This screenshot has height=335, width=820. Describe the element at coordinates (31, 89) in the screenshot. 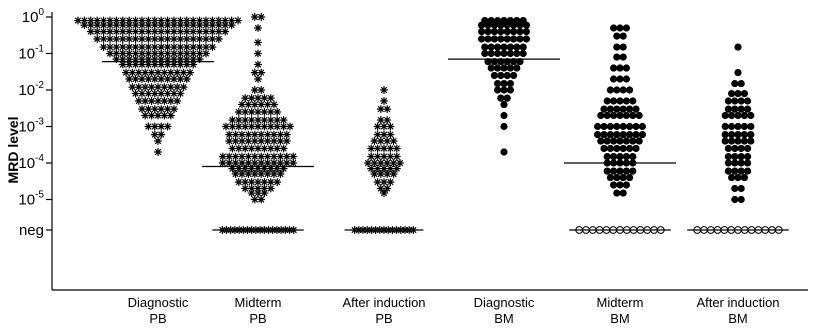

I see `y-tick-label: 10-2` at that location.